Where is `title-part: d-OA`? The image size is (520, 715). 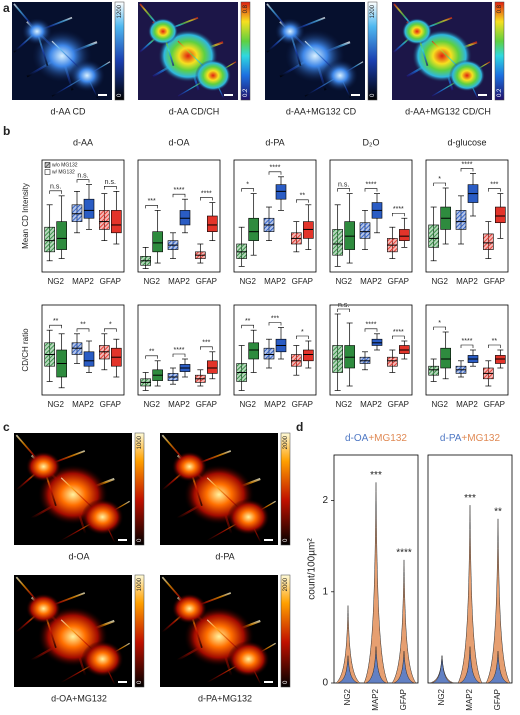
title-part: d-OA is located at coordinates (357, 438).